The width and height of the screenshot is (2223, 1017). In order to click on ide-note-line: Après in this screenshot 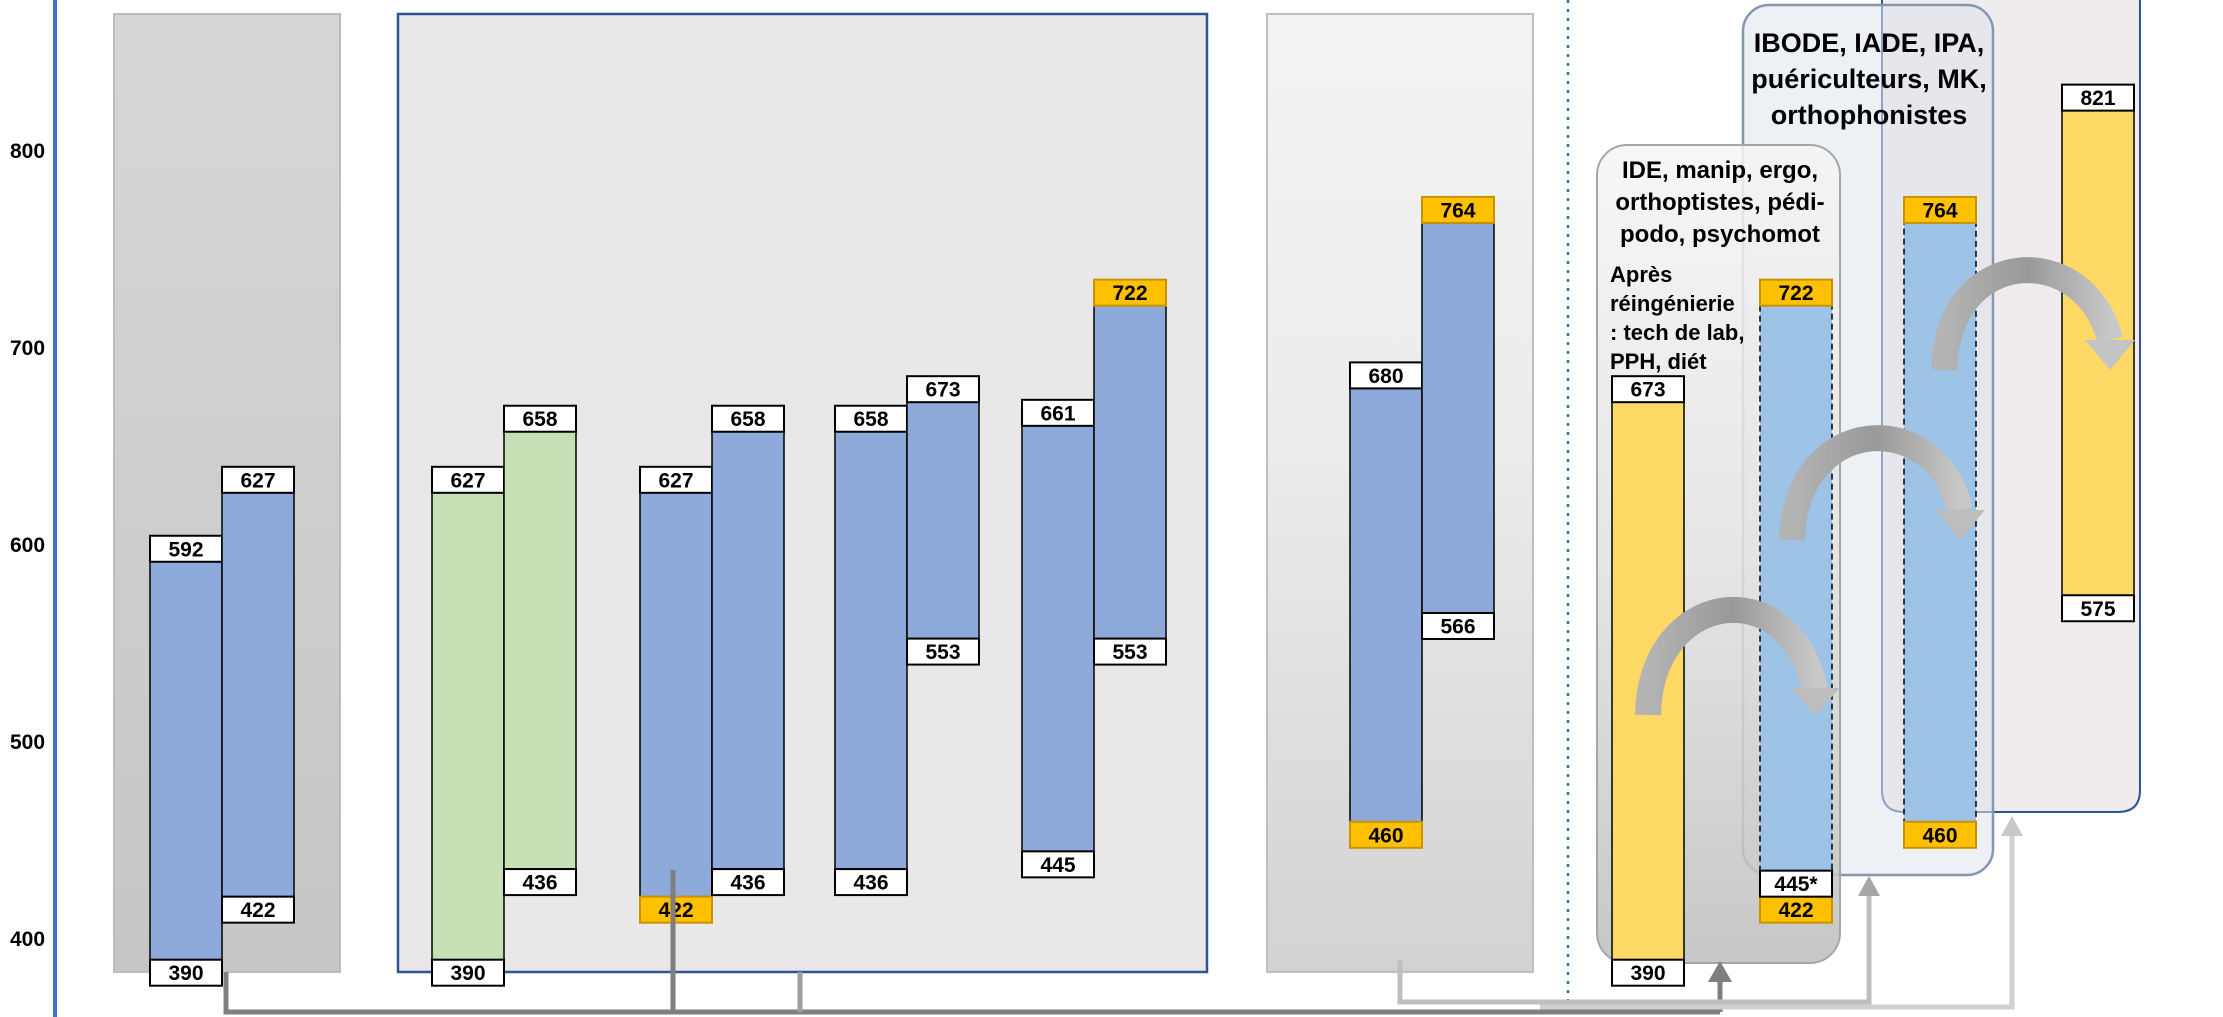, I will do `click(1641, 274)`.